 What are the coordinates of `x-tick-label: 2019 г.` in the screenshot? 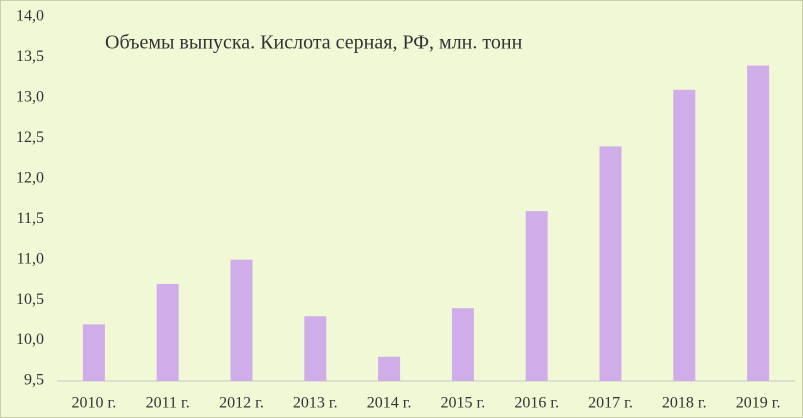 It's located at (758, 403).